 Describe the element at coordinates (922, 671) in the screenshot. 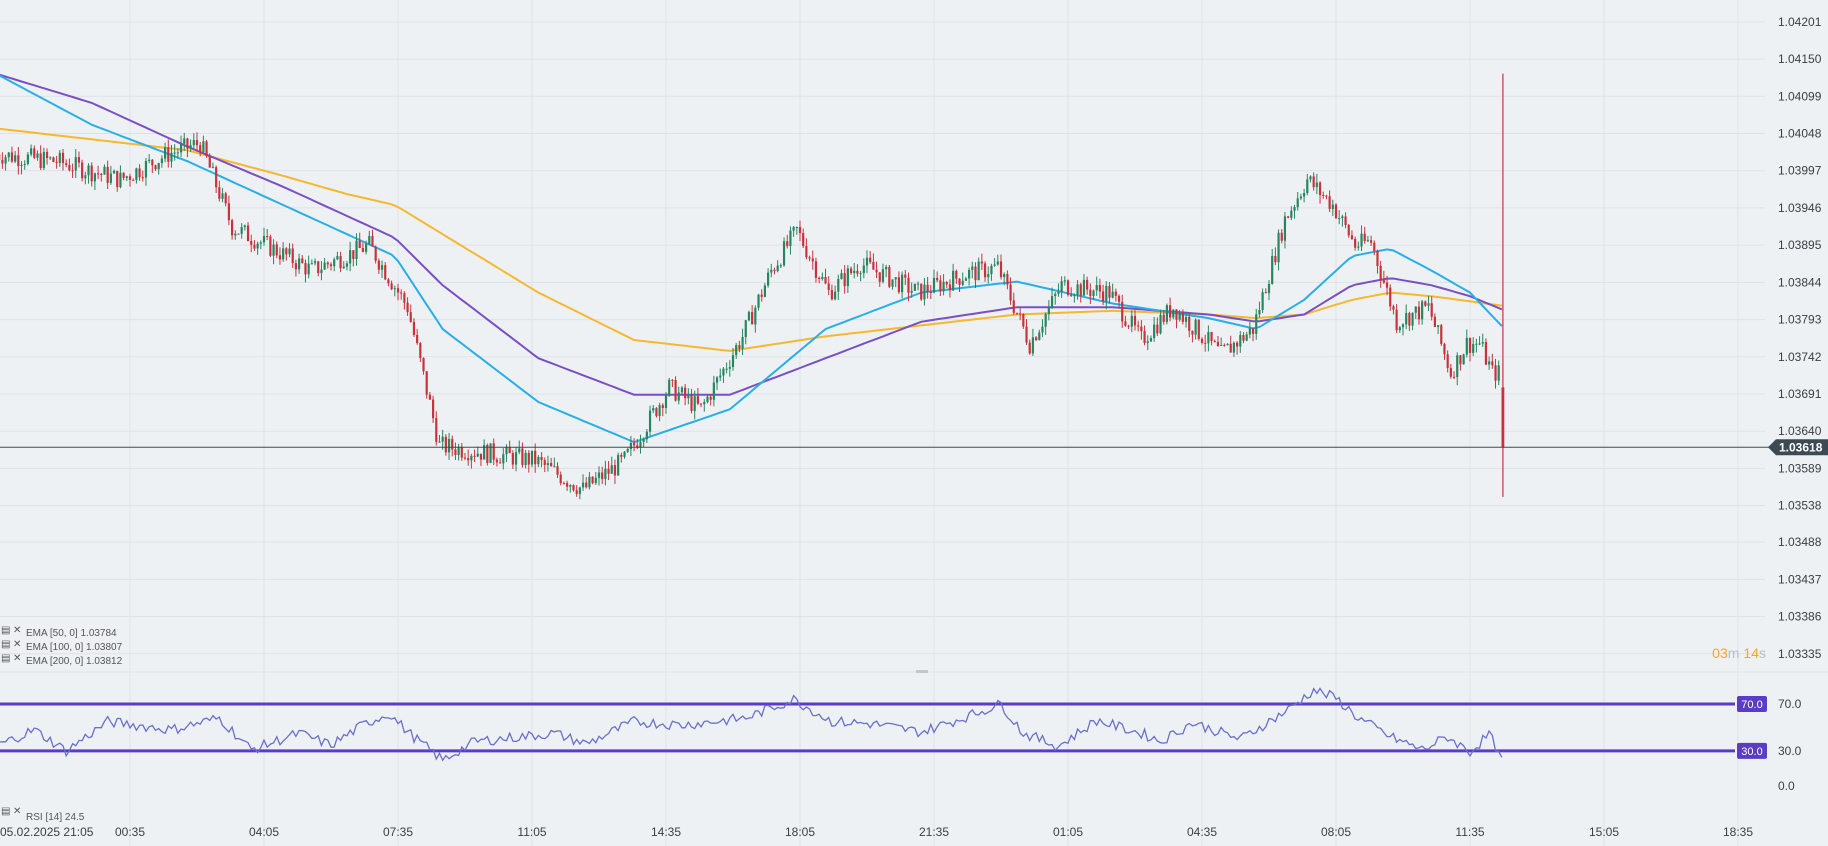

I see `pane-resize-handle` at that location.